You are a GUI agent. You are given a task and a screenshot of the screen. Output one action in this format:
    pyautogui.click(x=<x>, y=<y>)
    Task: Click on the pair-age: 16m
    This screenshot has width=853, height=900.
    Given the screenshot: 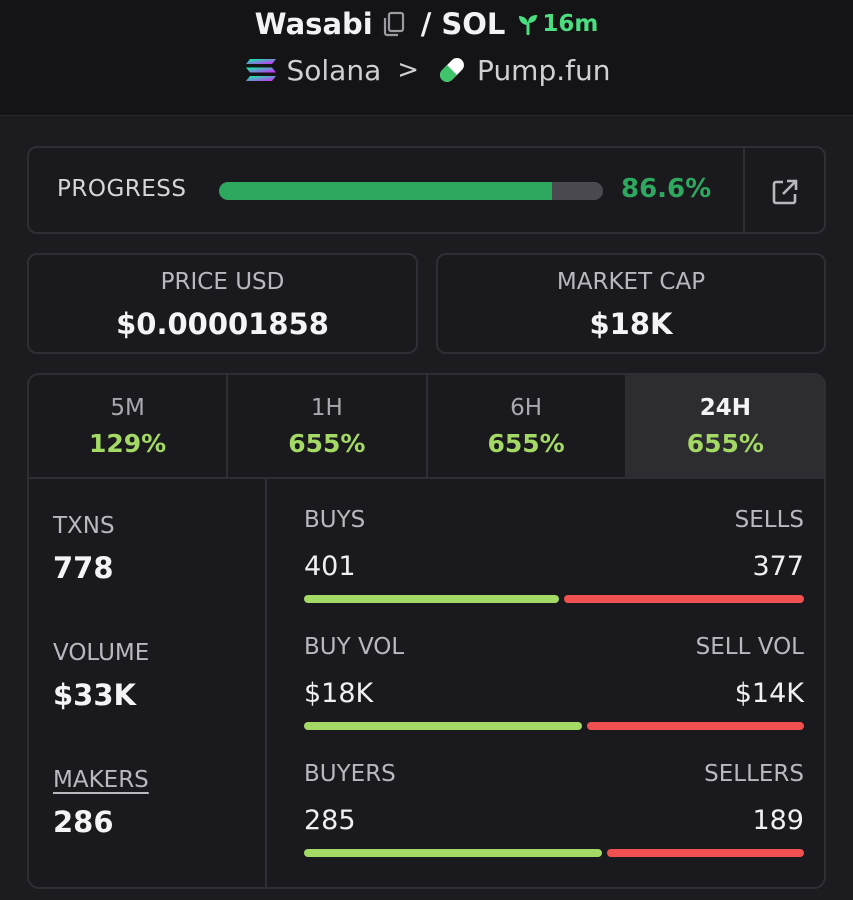 What is the action you would take?
    pyautogui.click(x=557, y=24)
    